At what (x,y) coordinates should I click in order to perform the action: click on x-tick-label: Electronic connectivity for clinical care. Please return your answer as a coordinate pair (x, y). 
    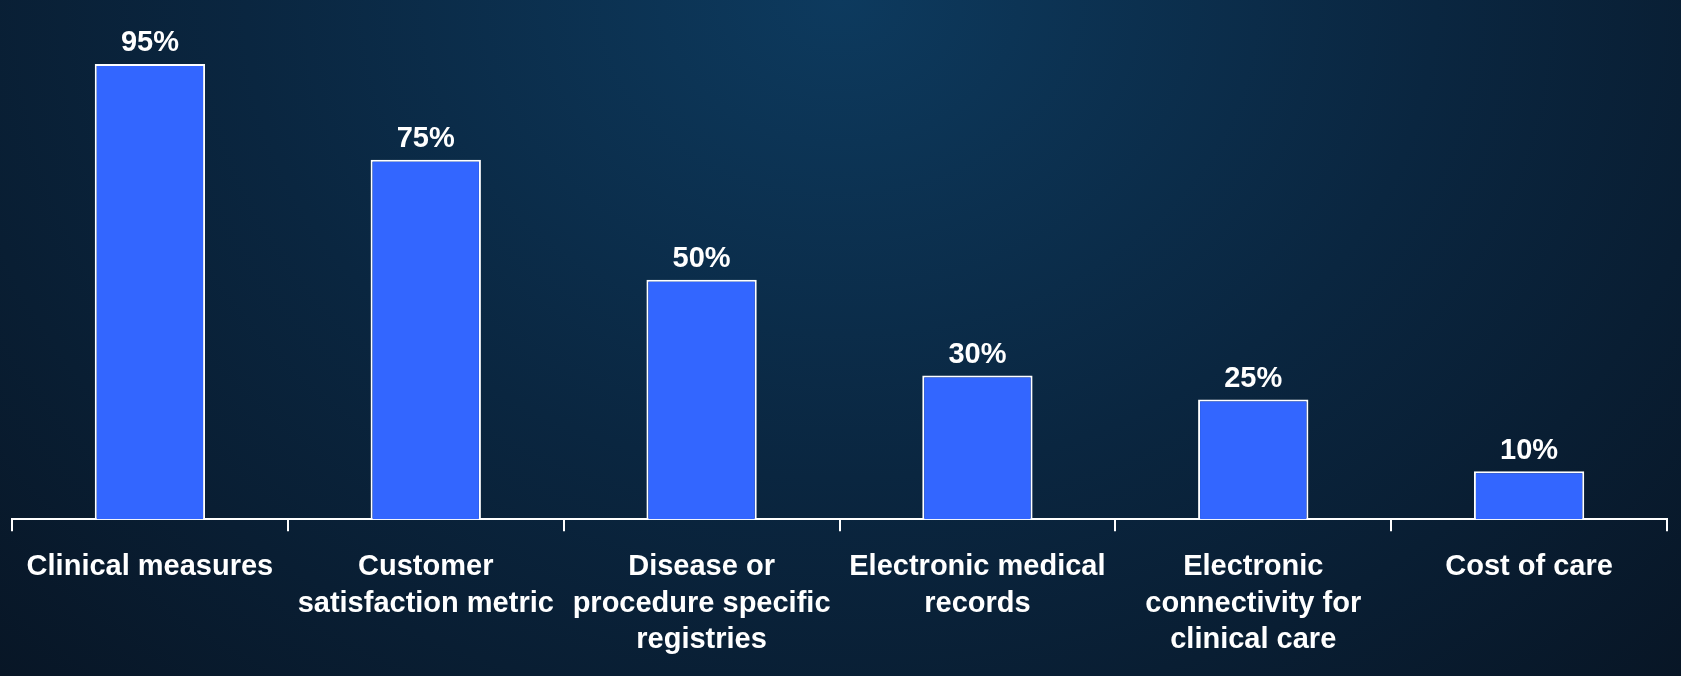
    Looking at the image, I should click on (1253, 601).